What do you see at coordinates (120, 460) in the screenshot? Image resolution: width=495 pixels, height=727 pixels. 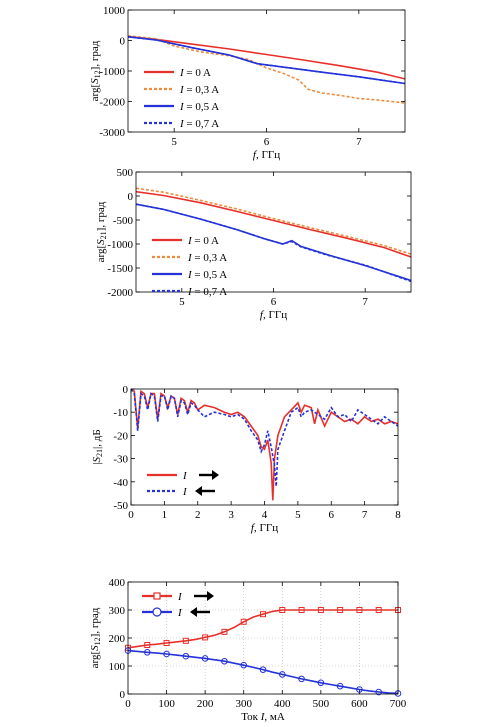 I see `y-tick-label: -30` at bounding box center [120, 460].